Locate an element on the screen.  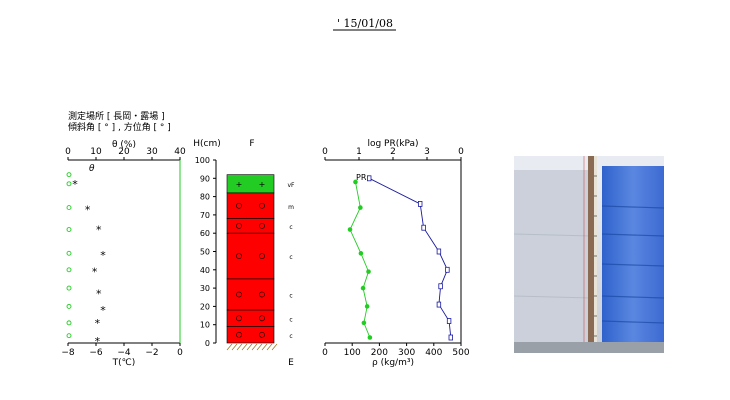
layer-column-title: F is located at coordinates (251, 144).